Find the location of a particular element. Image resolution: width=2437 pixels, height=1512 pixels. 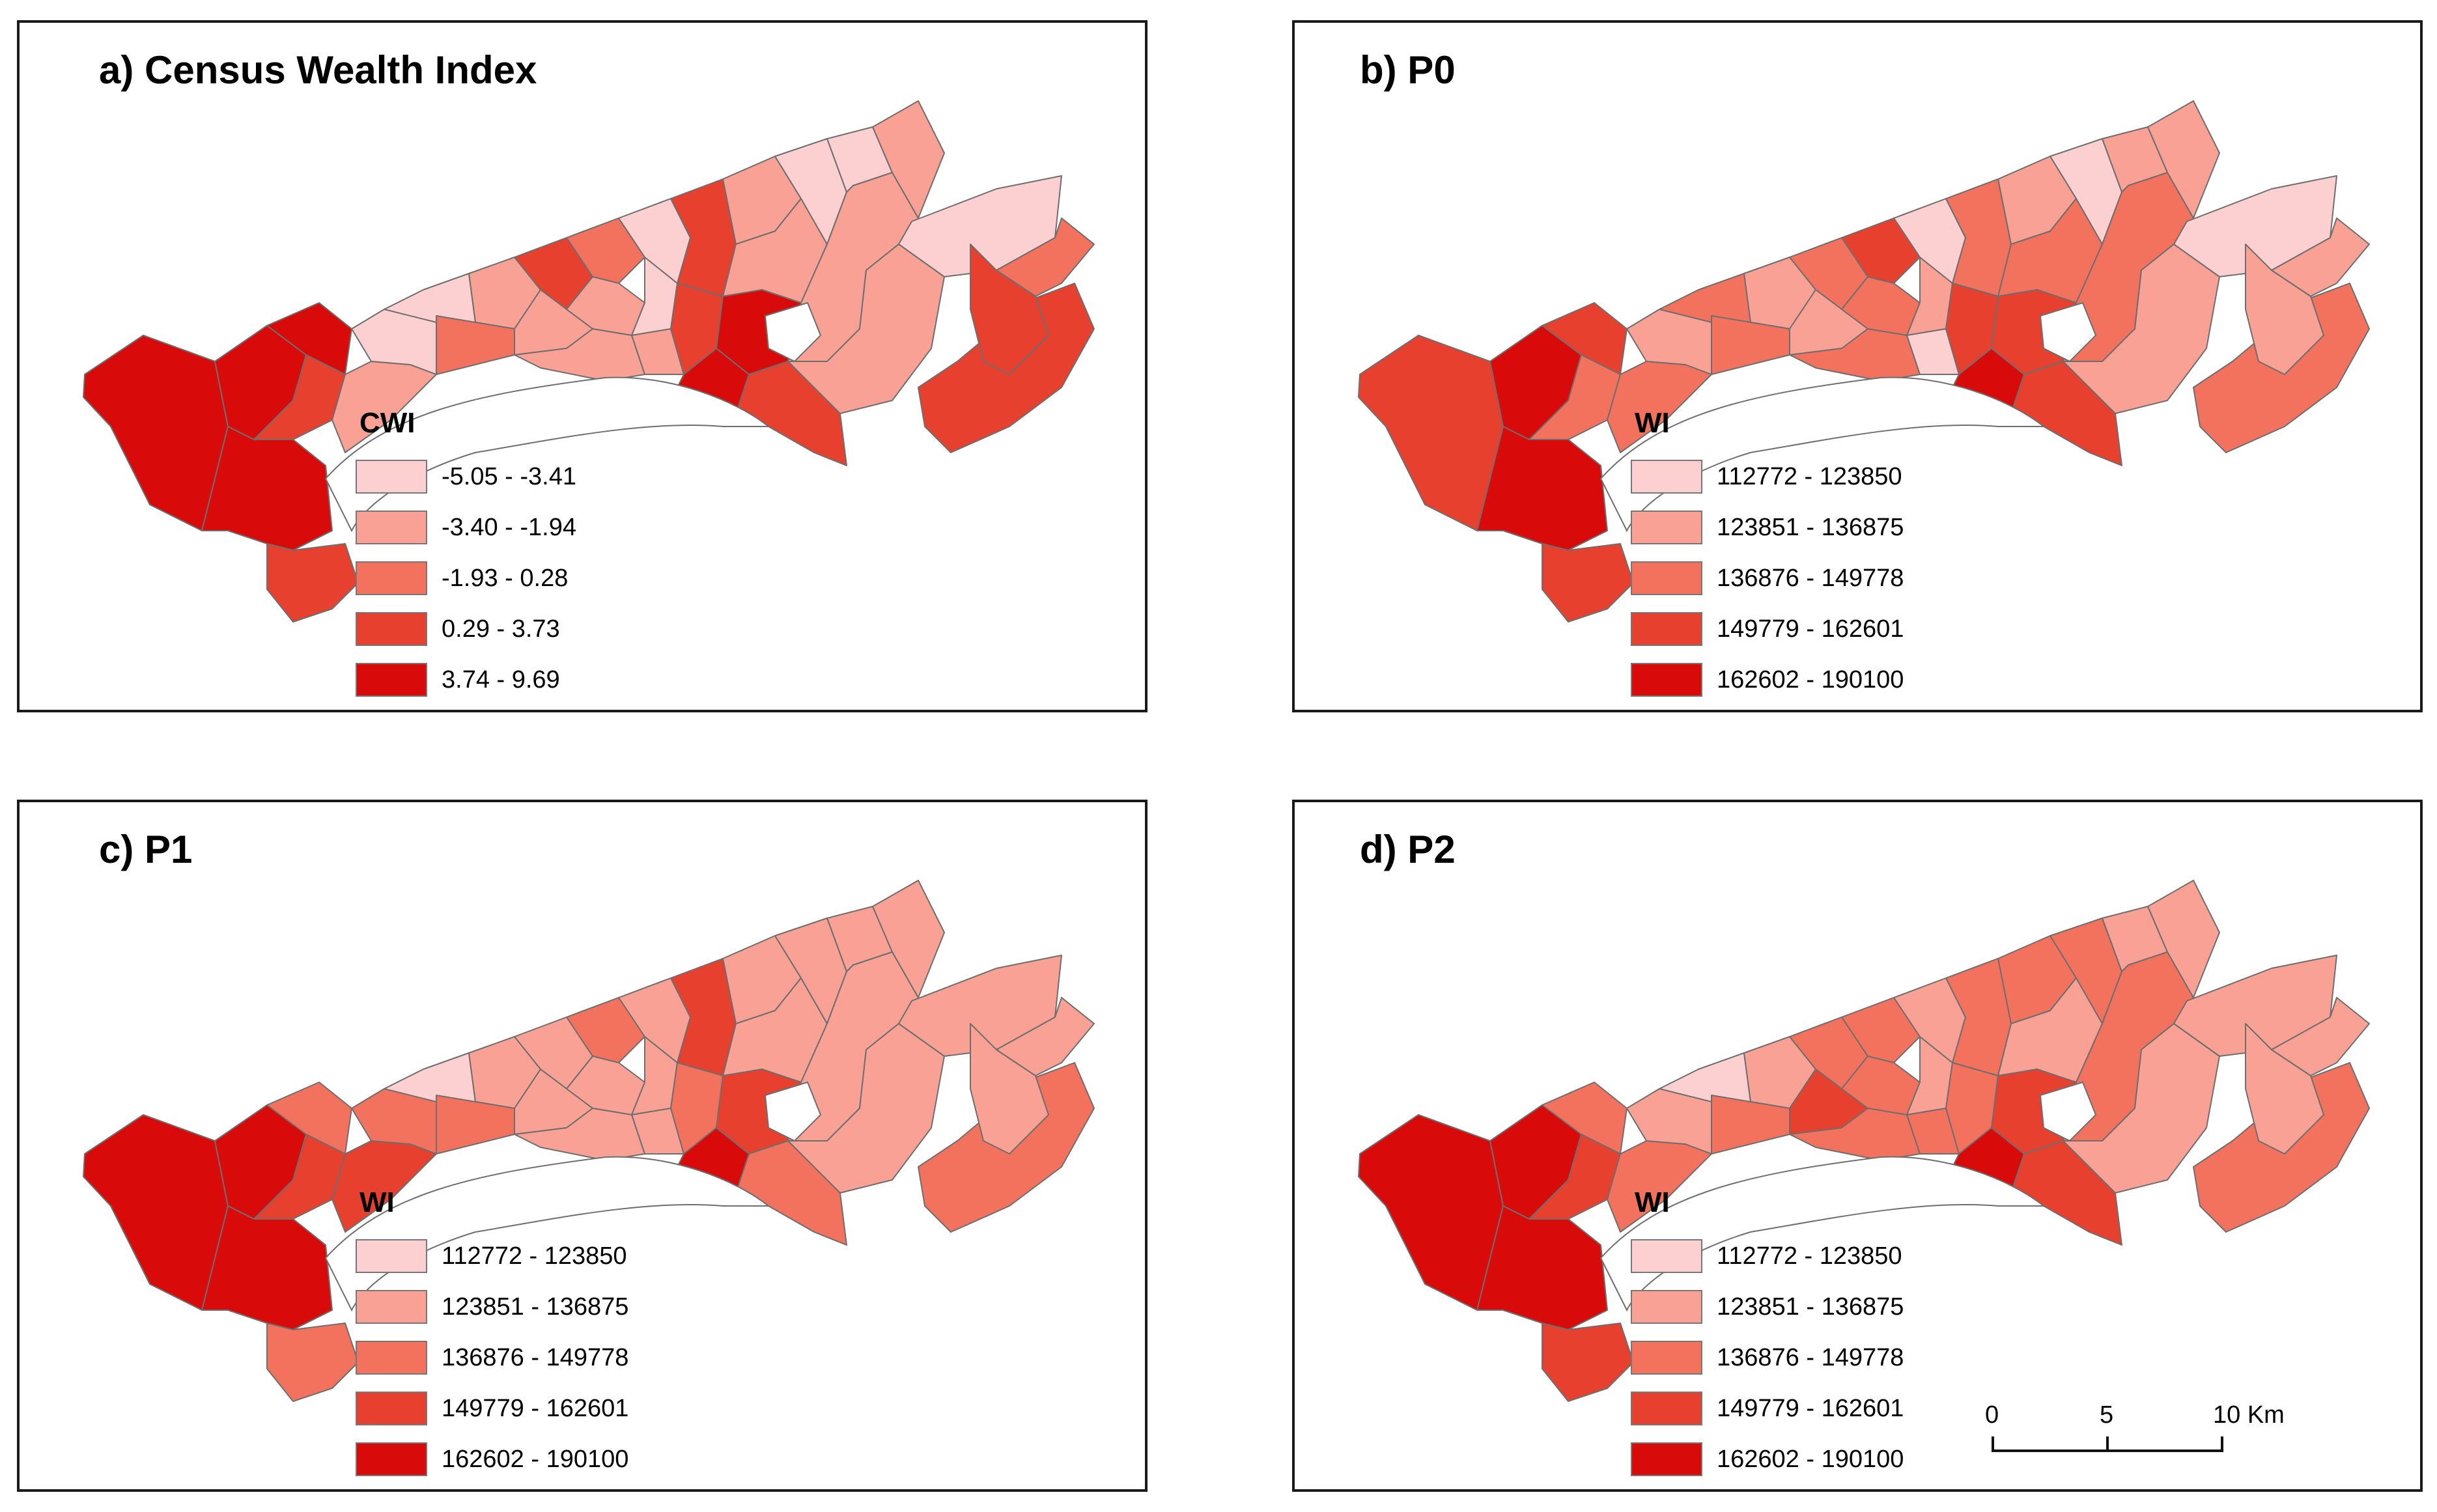

legend-item: 3.74 - 9.69 is located at coordinates (466, 679).